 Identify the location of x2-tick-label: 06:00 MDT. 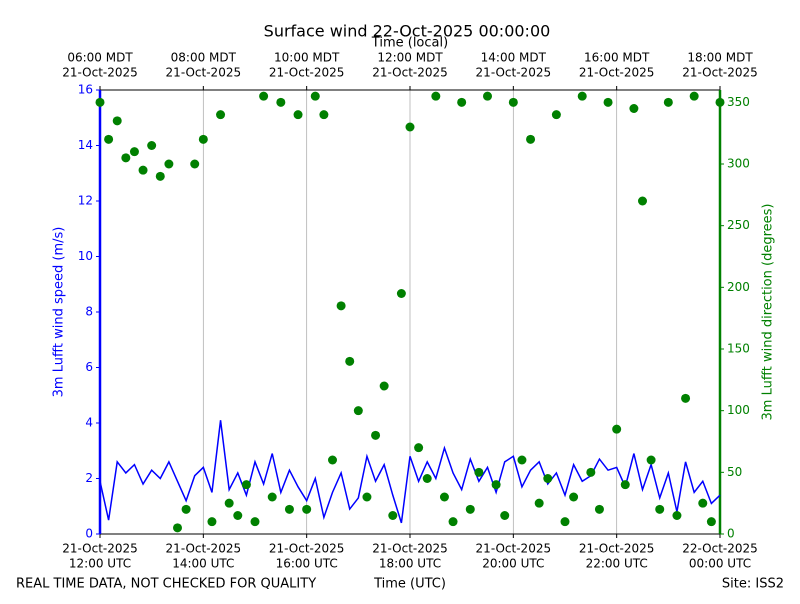
(100, 58).